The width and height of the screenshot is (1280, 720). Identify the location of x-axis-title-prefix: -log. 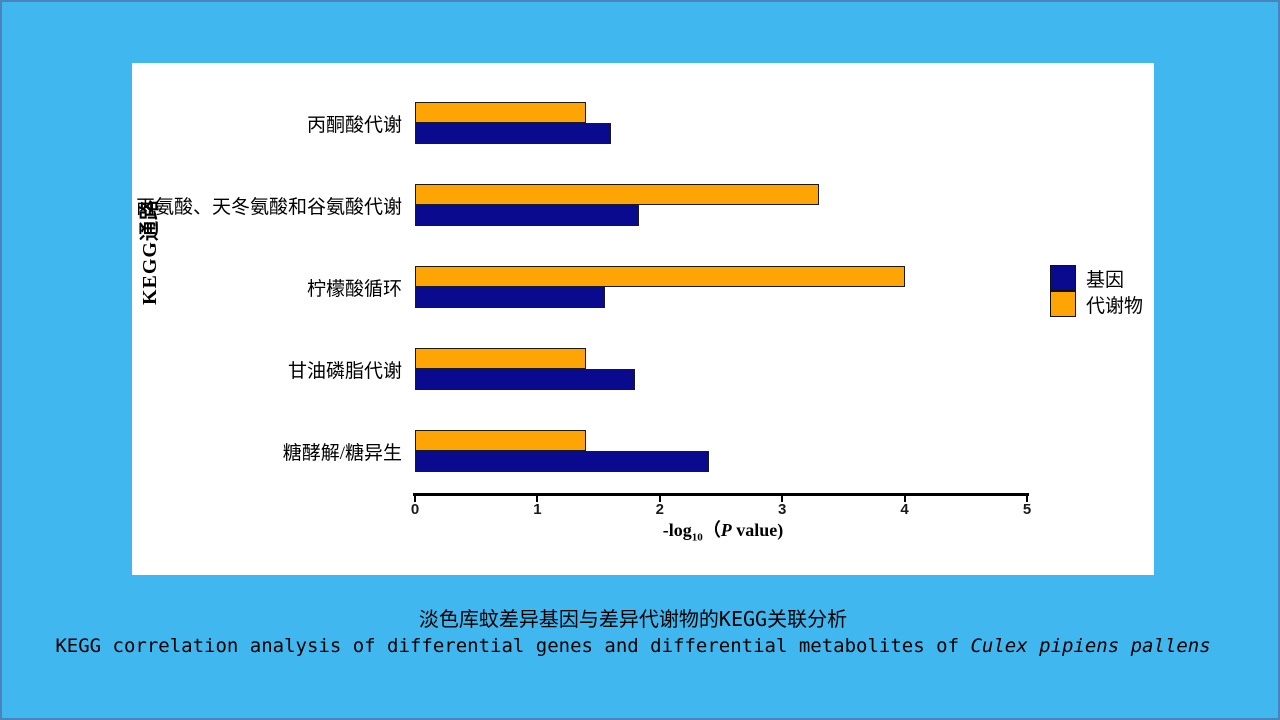
(677, 530).